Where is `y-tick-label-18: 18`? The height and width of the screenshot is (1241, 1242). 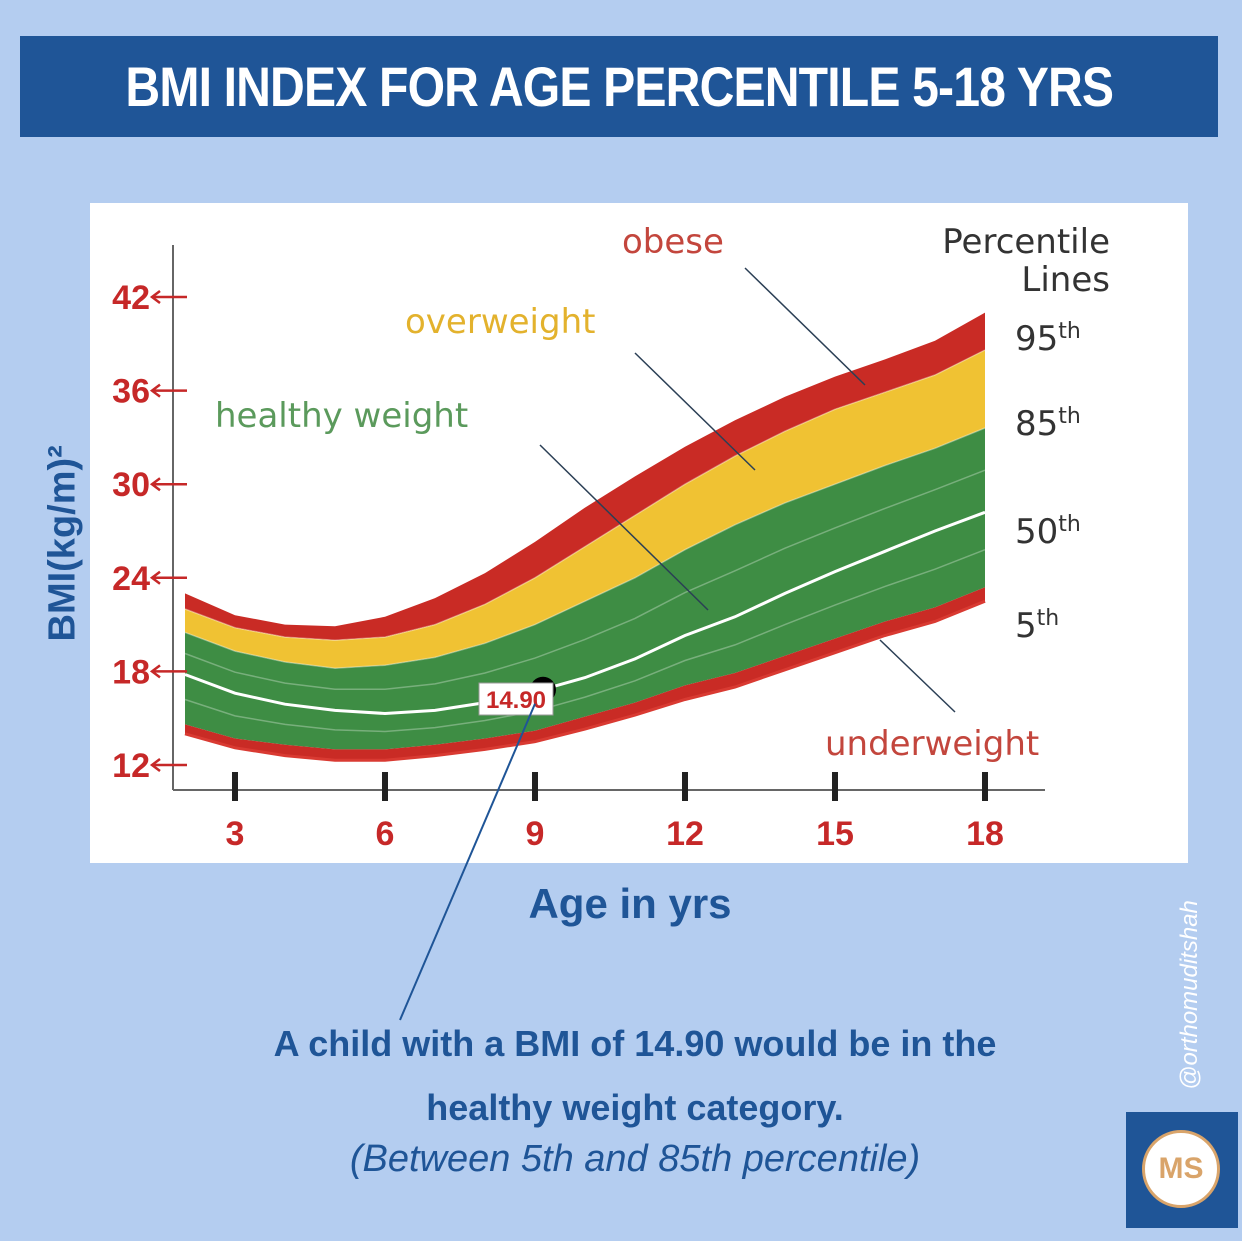 y-tick-label-18: 18 is located at coordinates (131, 672).